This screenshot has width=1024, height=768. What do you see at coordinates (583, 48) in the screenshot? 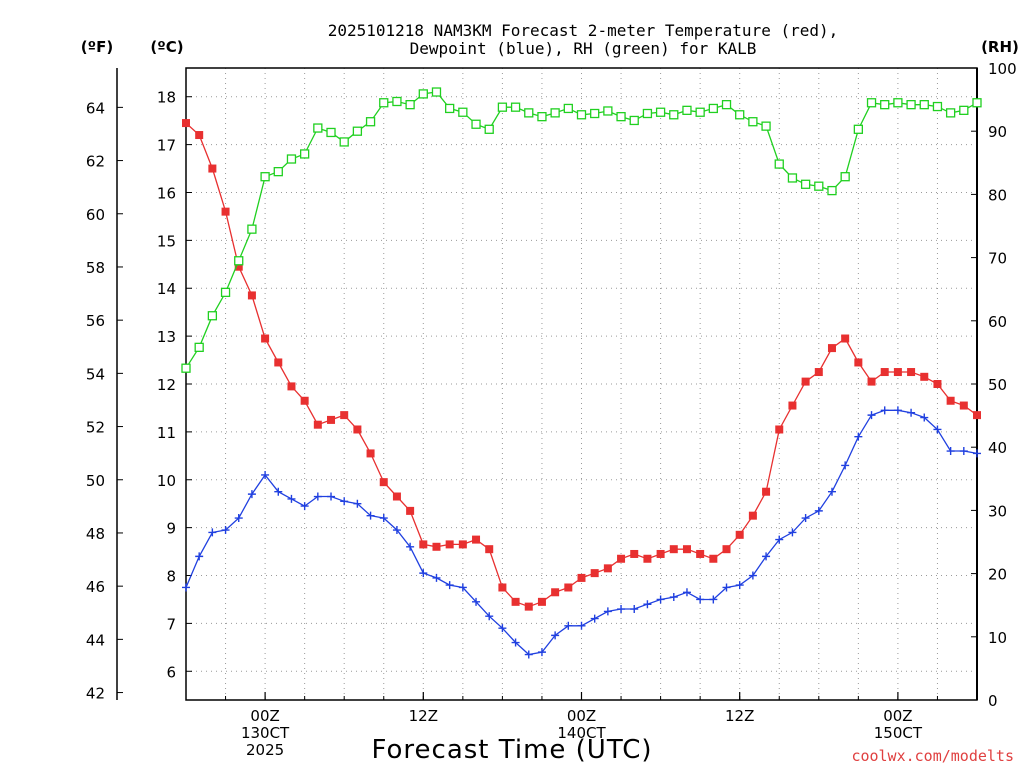
I see `chart-title-line-2: Dewpoint (blue), RH (green) for KALB` at bounding box center [583, 48].